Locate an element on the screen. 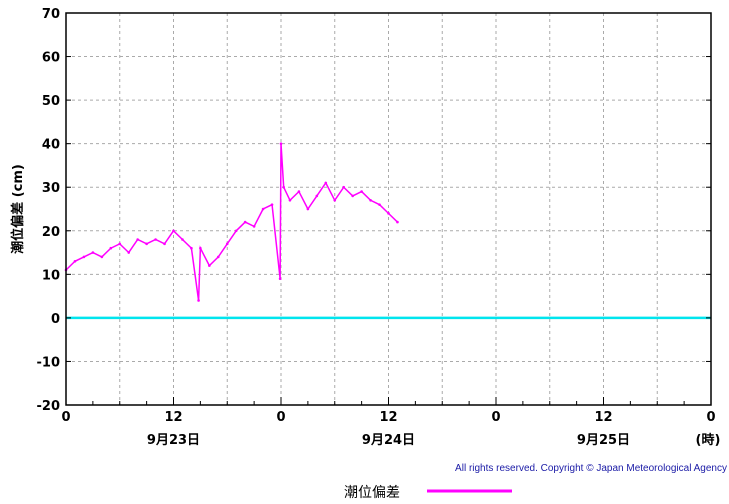 The image size is (729, 504). y-tick-label: 50 is located at coordinates (51, 101).